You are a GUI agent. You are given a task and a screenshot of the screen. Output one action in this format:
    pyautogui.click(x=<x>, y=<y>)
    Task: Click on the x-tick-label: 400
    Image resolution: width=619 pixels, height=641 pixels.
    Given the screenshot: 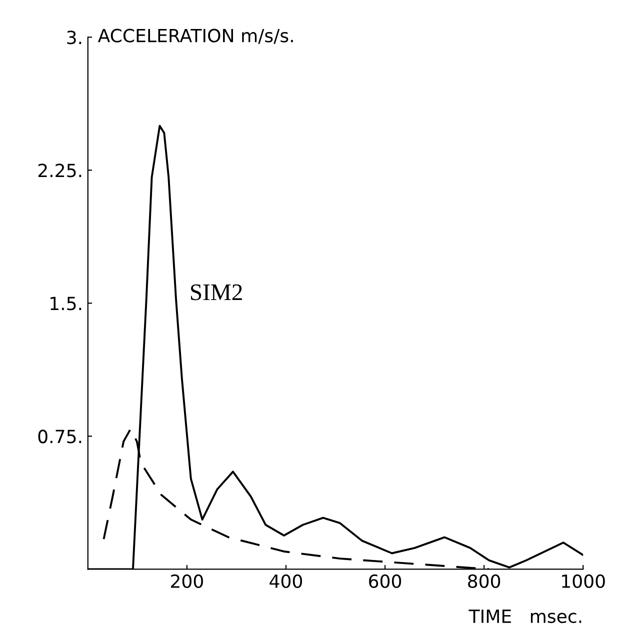 What is the action you would take?
    pyautogui.click(x=286, y=581)
    